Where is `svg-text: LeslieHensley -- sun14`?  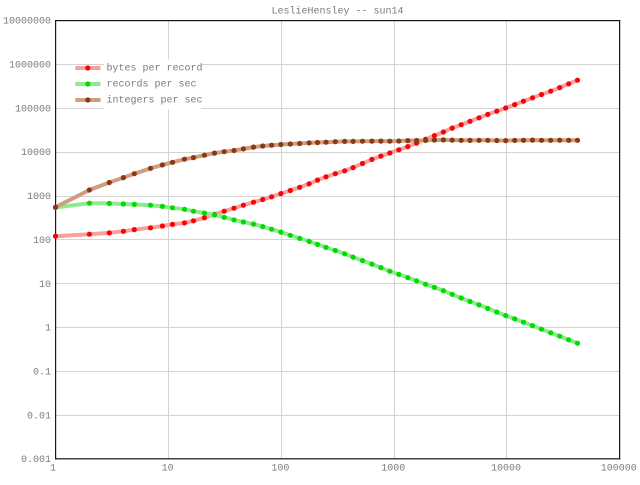 svg-text: LeslieHensley -- sun14 is located at coordinates (337, 12).